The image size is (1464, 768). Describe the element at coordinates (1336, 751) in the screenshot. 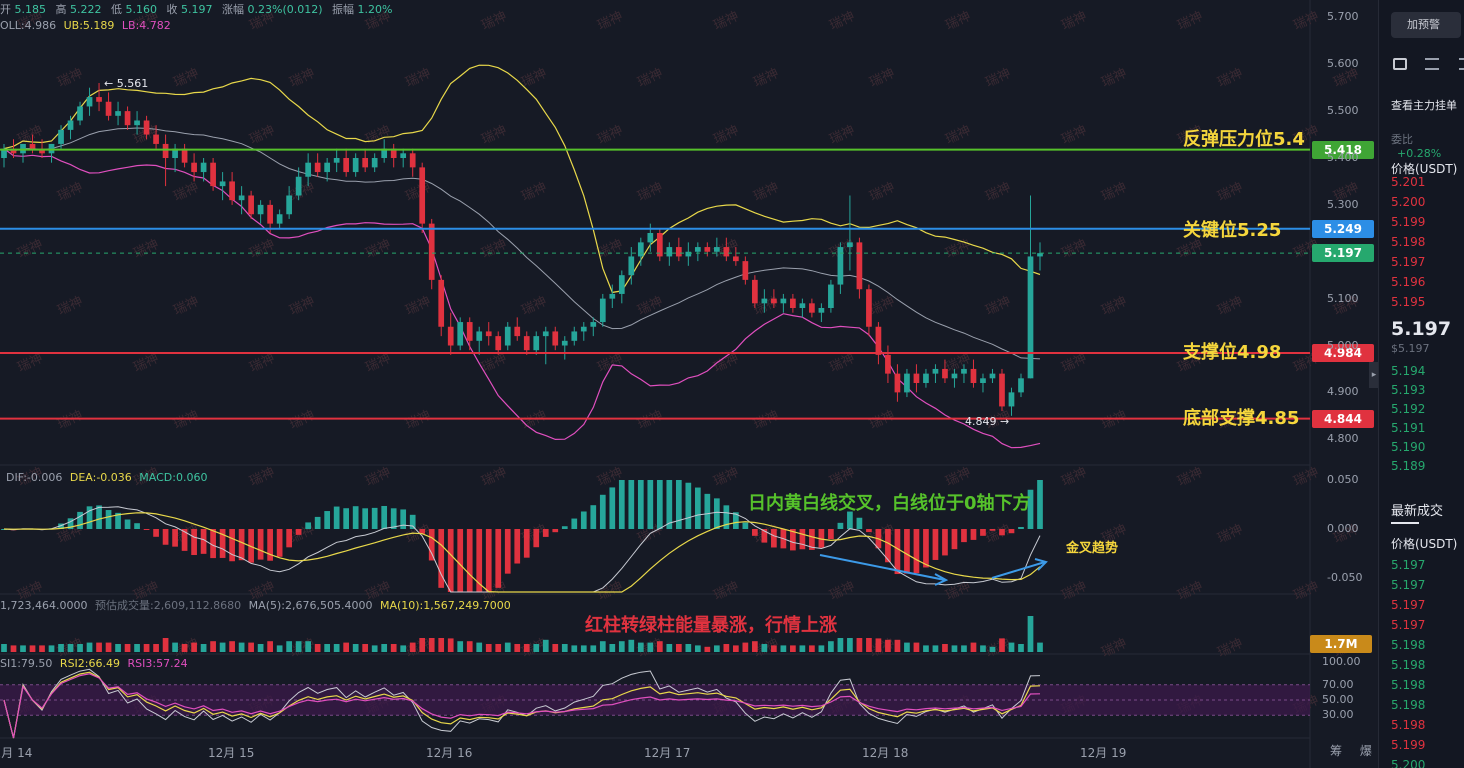

I see `chip-tool: 筹` at that location.